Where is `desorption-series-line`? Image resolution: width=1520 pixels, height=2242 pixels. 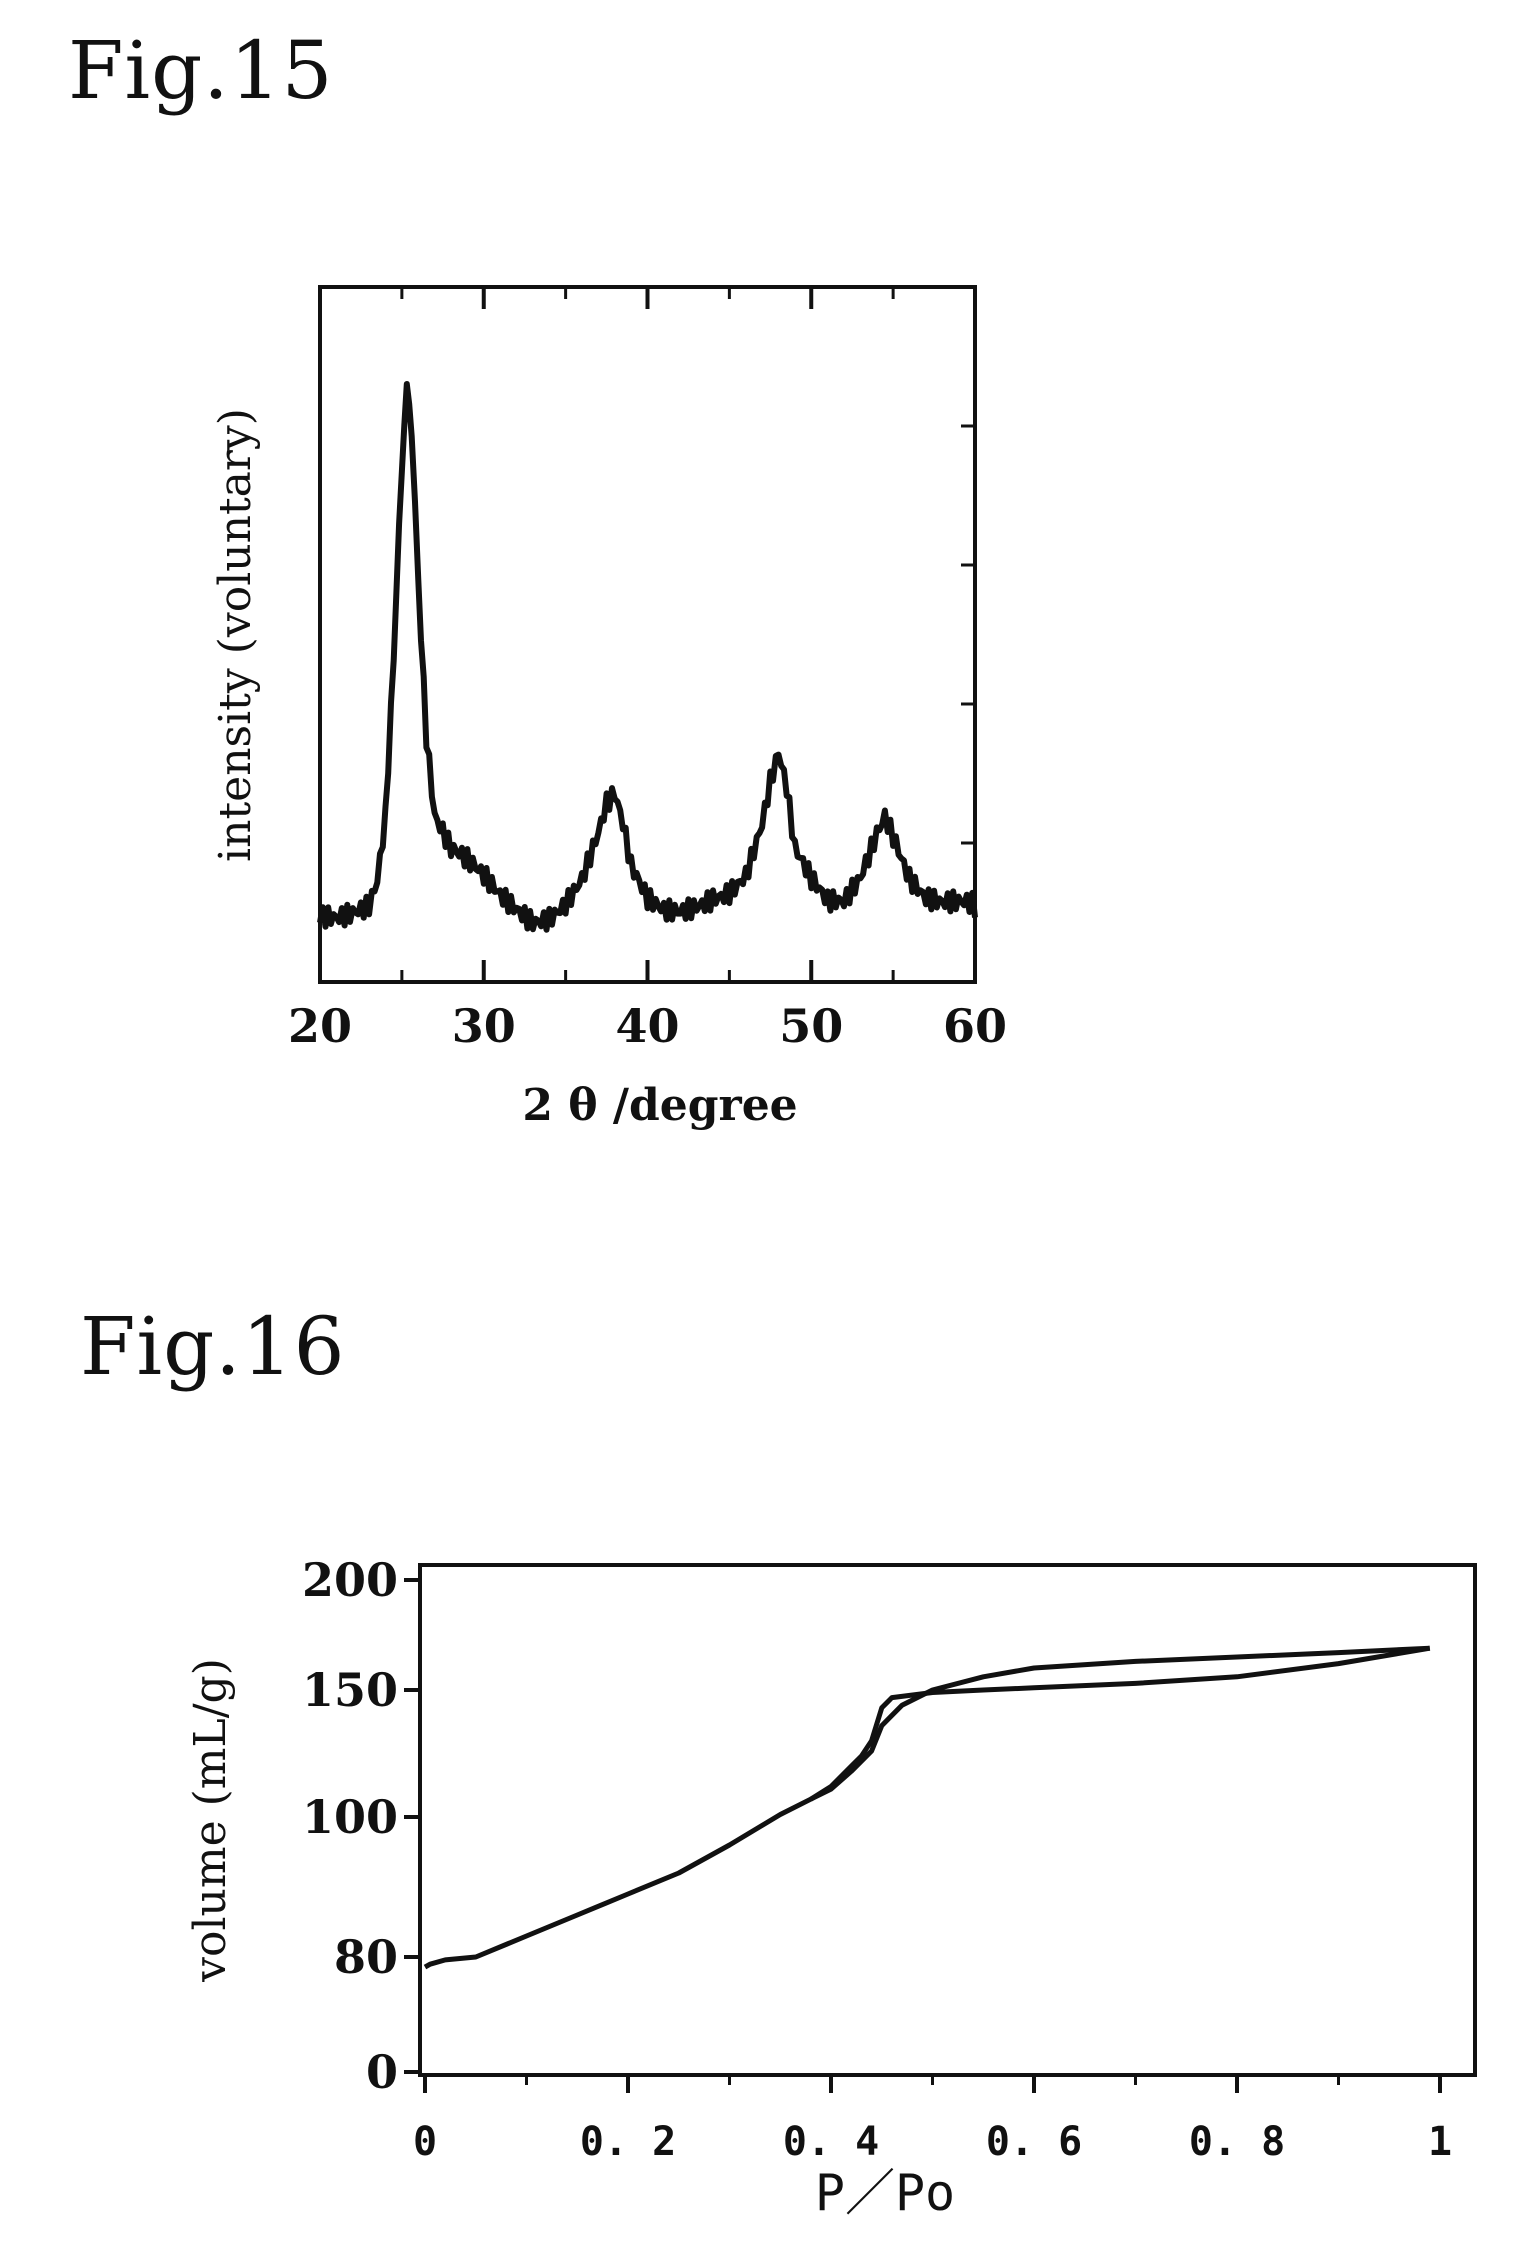
desorption-series-line is located at coordinates (1120, 1723).